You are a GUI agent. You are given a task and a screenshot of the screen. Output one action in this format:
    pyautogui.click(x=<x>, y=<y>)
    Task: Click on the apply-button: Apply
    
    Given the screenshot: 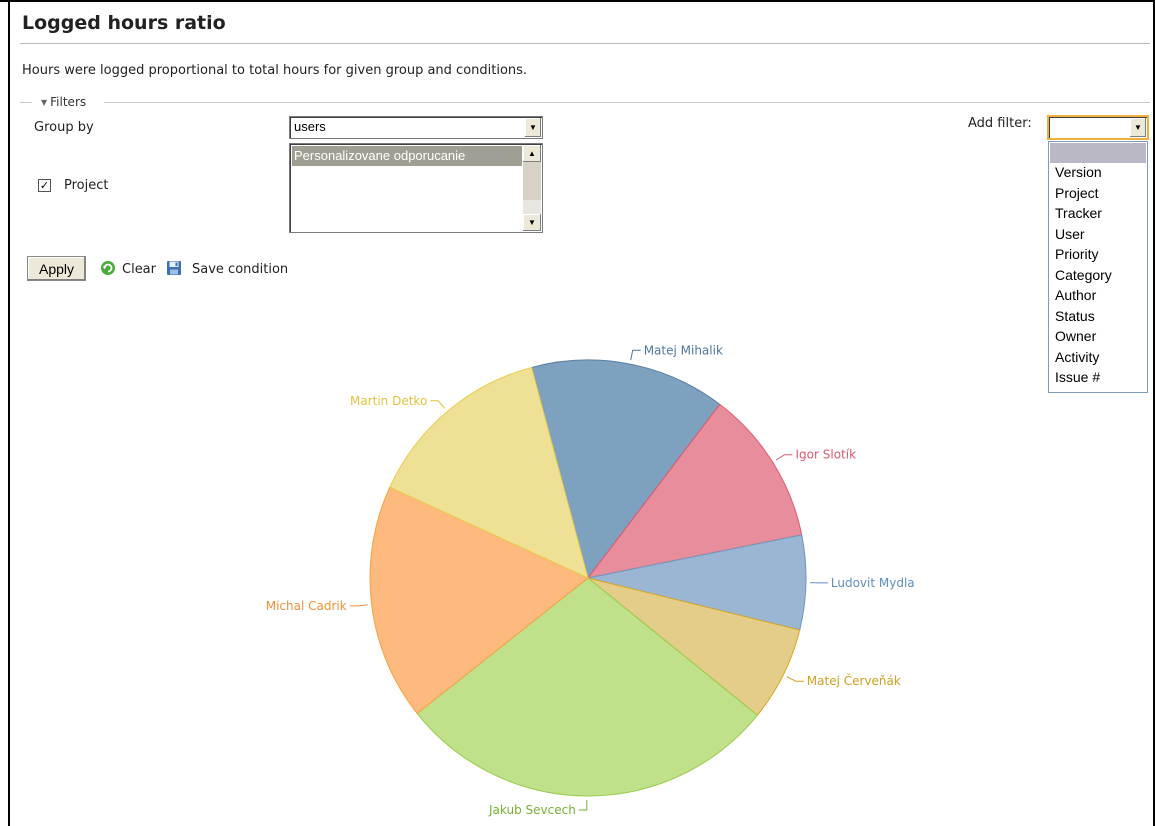 What is the action you would take?
    pyautogui.click(x=56, y=268)
    